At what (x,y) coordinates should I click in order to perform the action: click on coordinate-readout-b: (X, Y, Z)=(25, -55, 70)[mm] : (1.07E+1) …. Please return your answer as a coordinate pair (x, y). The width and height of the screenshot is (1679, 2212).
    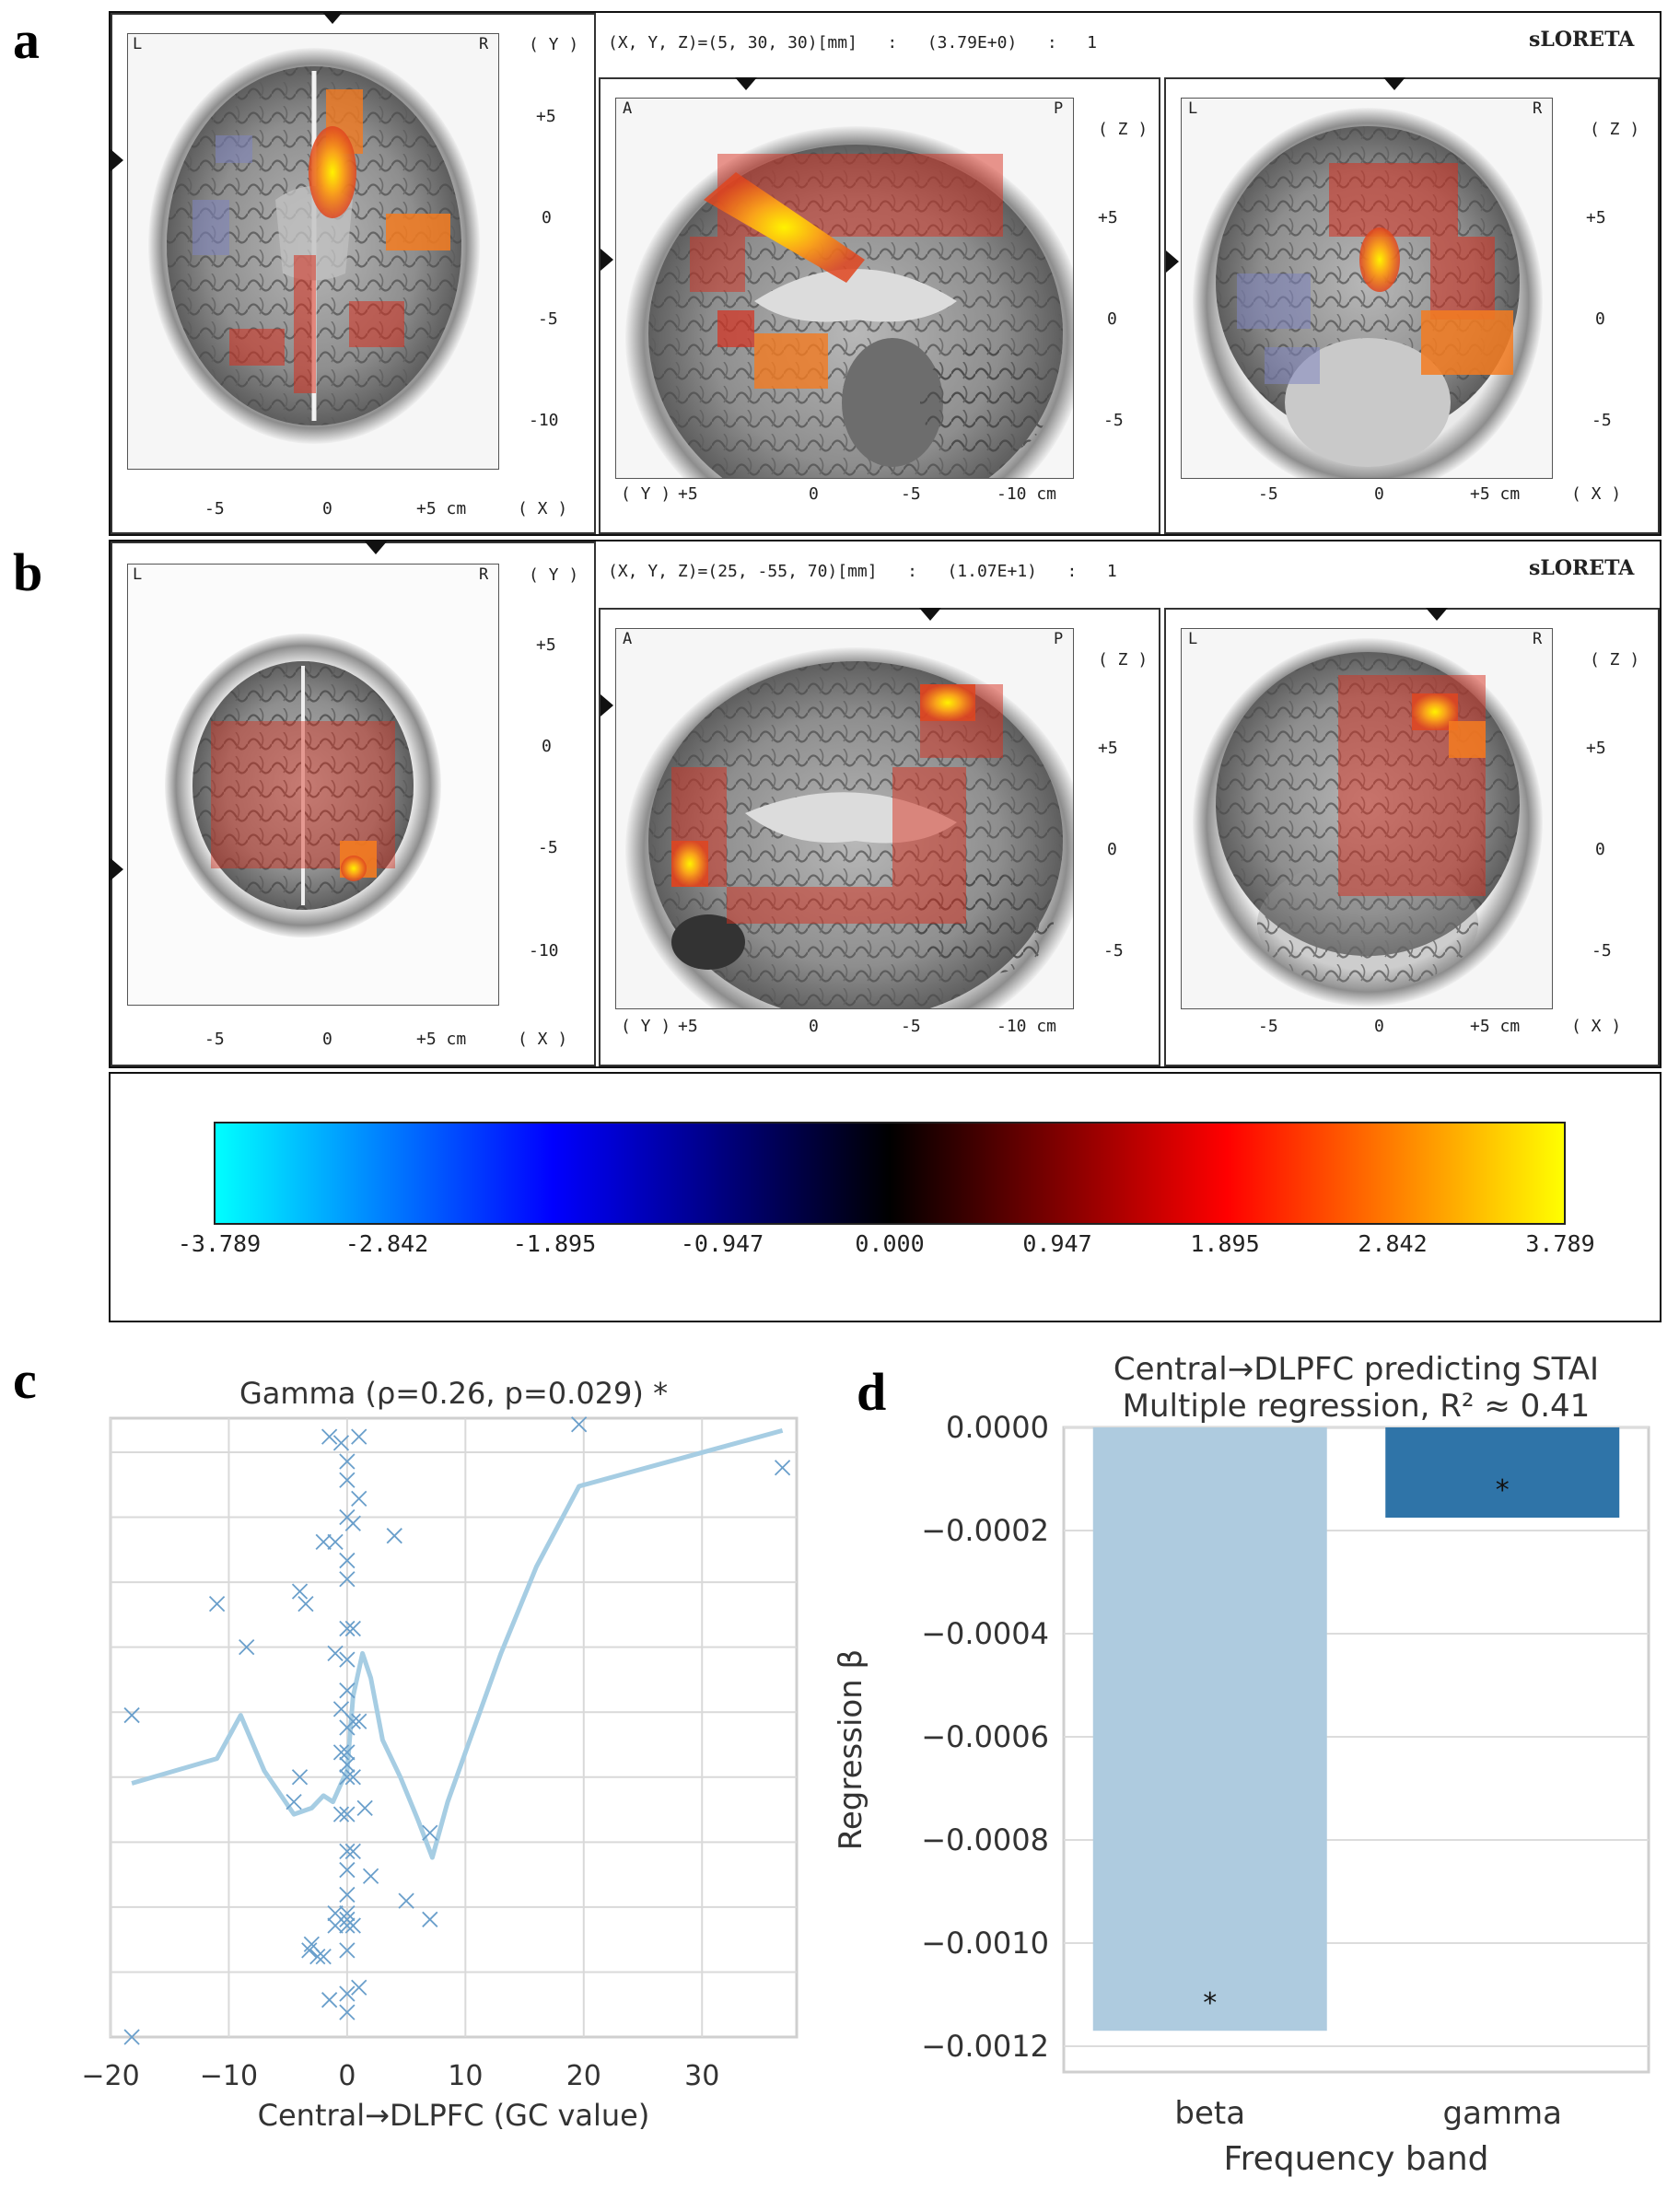
    Looking at the image, I should click on (862, 572).